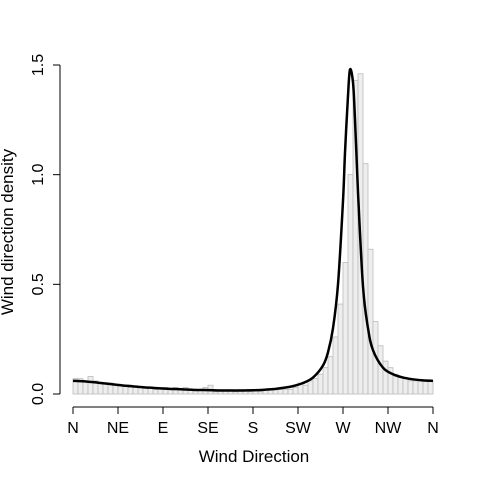 The image size is (480, 480). What do you see at coordinates (45, 229) in the screenshot?
I see `y-axis: 0.0 0.5 1.0 1.5` at bounding box center [45, 229].